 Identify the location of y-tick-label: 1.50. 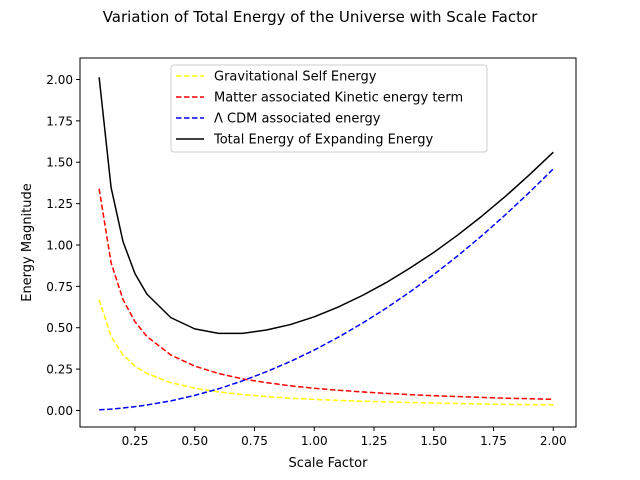
(59, 163).